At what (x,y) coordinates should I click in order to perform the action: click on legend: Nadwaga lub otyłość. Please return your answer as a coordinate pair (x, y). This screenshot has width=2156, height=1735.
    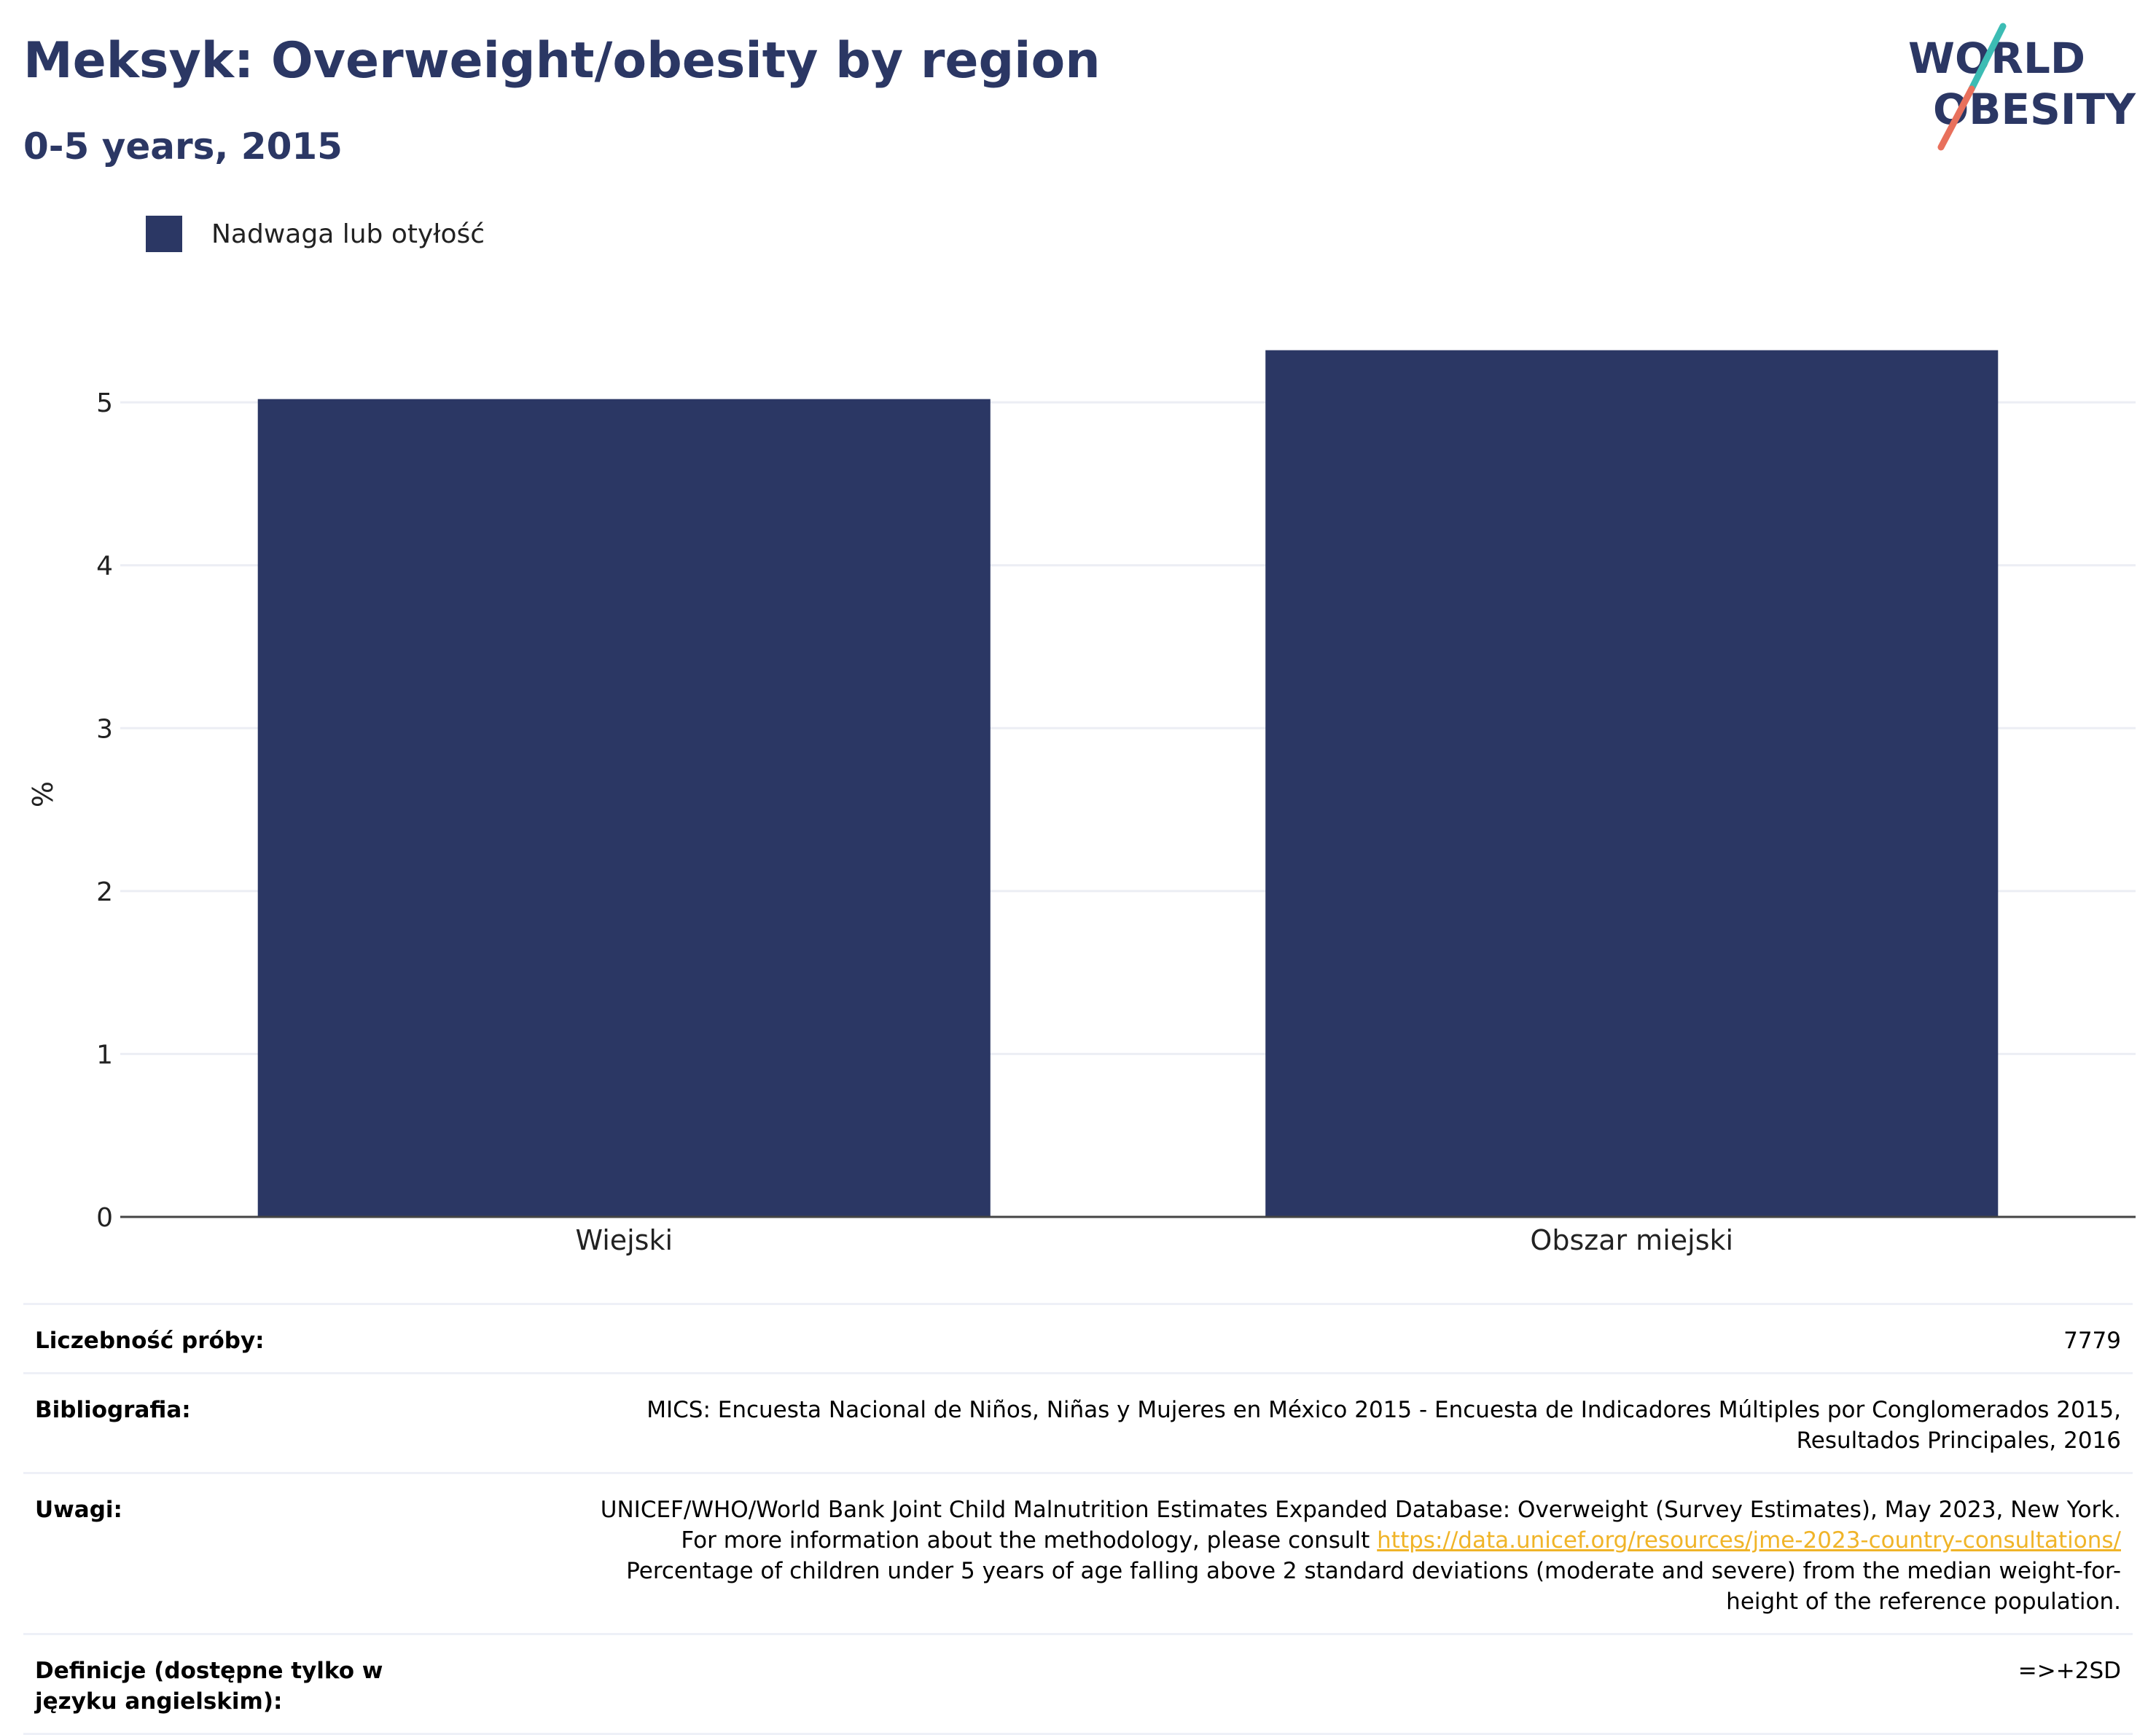
    Looking at the image, I should click on (315, 234).